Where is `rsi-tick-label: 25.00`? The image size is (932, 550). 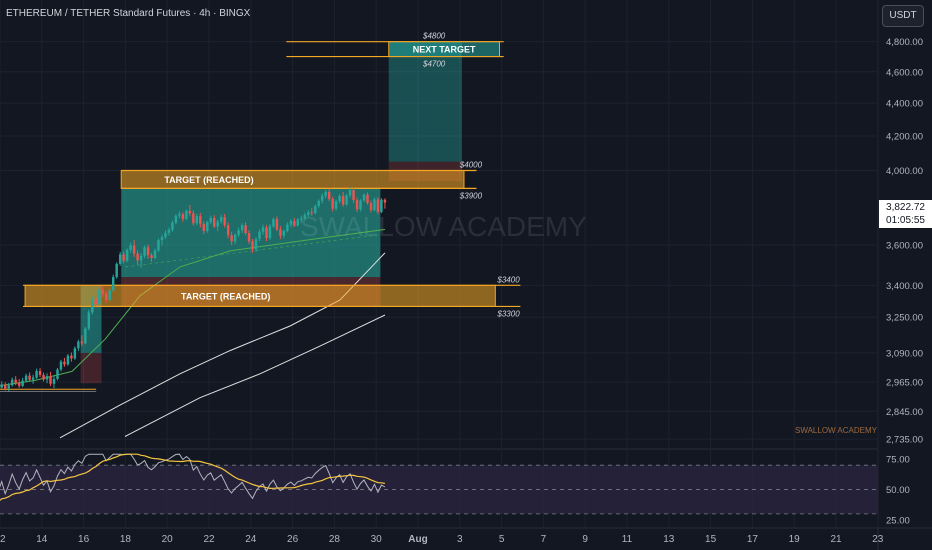 rsi-tick-label: 25.00 is located at coordinates (898, 521).